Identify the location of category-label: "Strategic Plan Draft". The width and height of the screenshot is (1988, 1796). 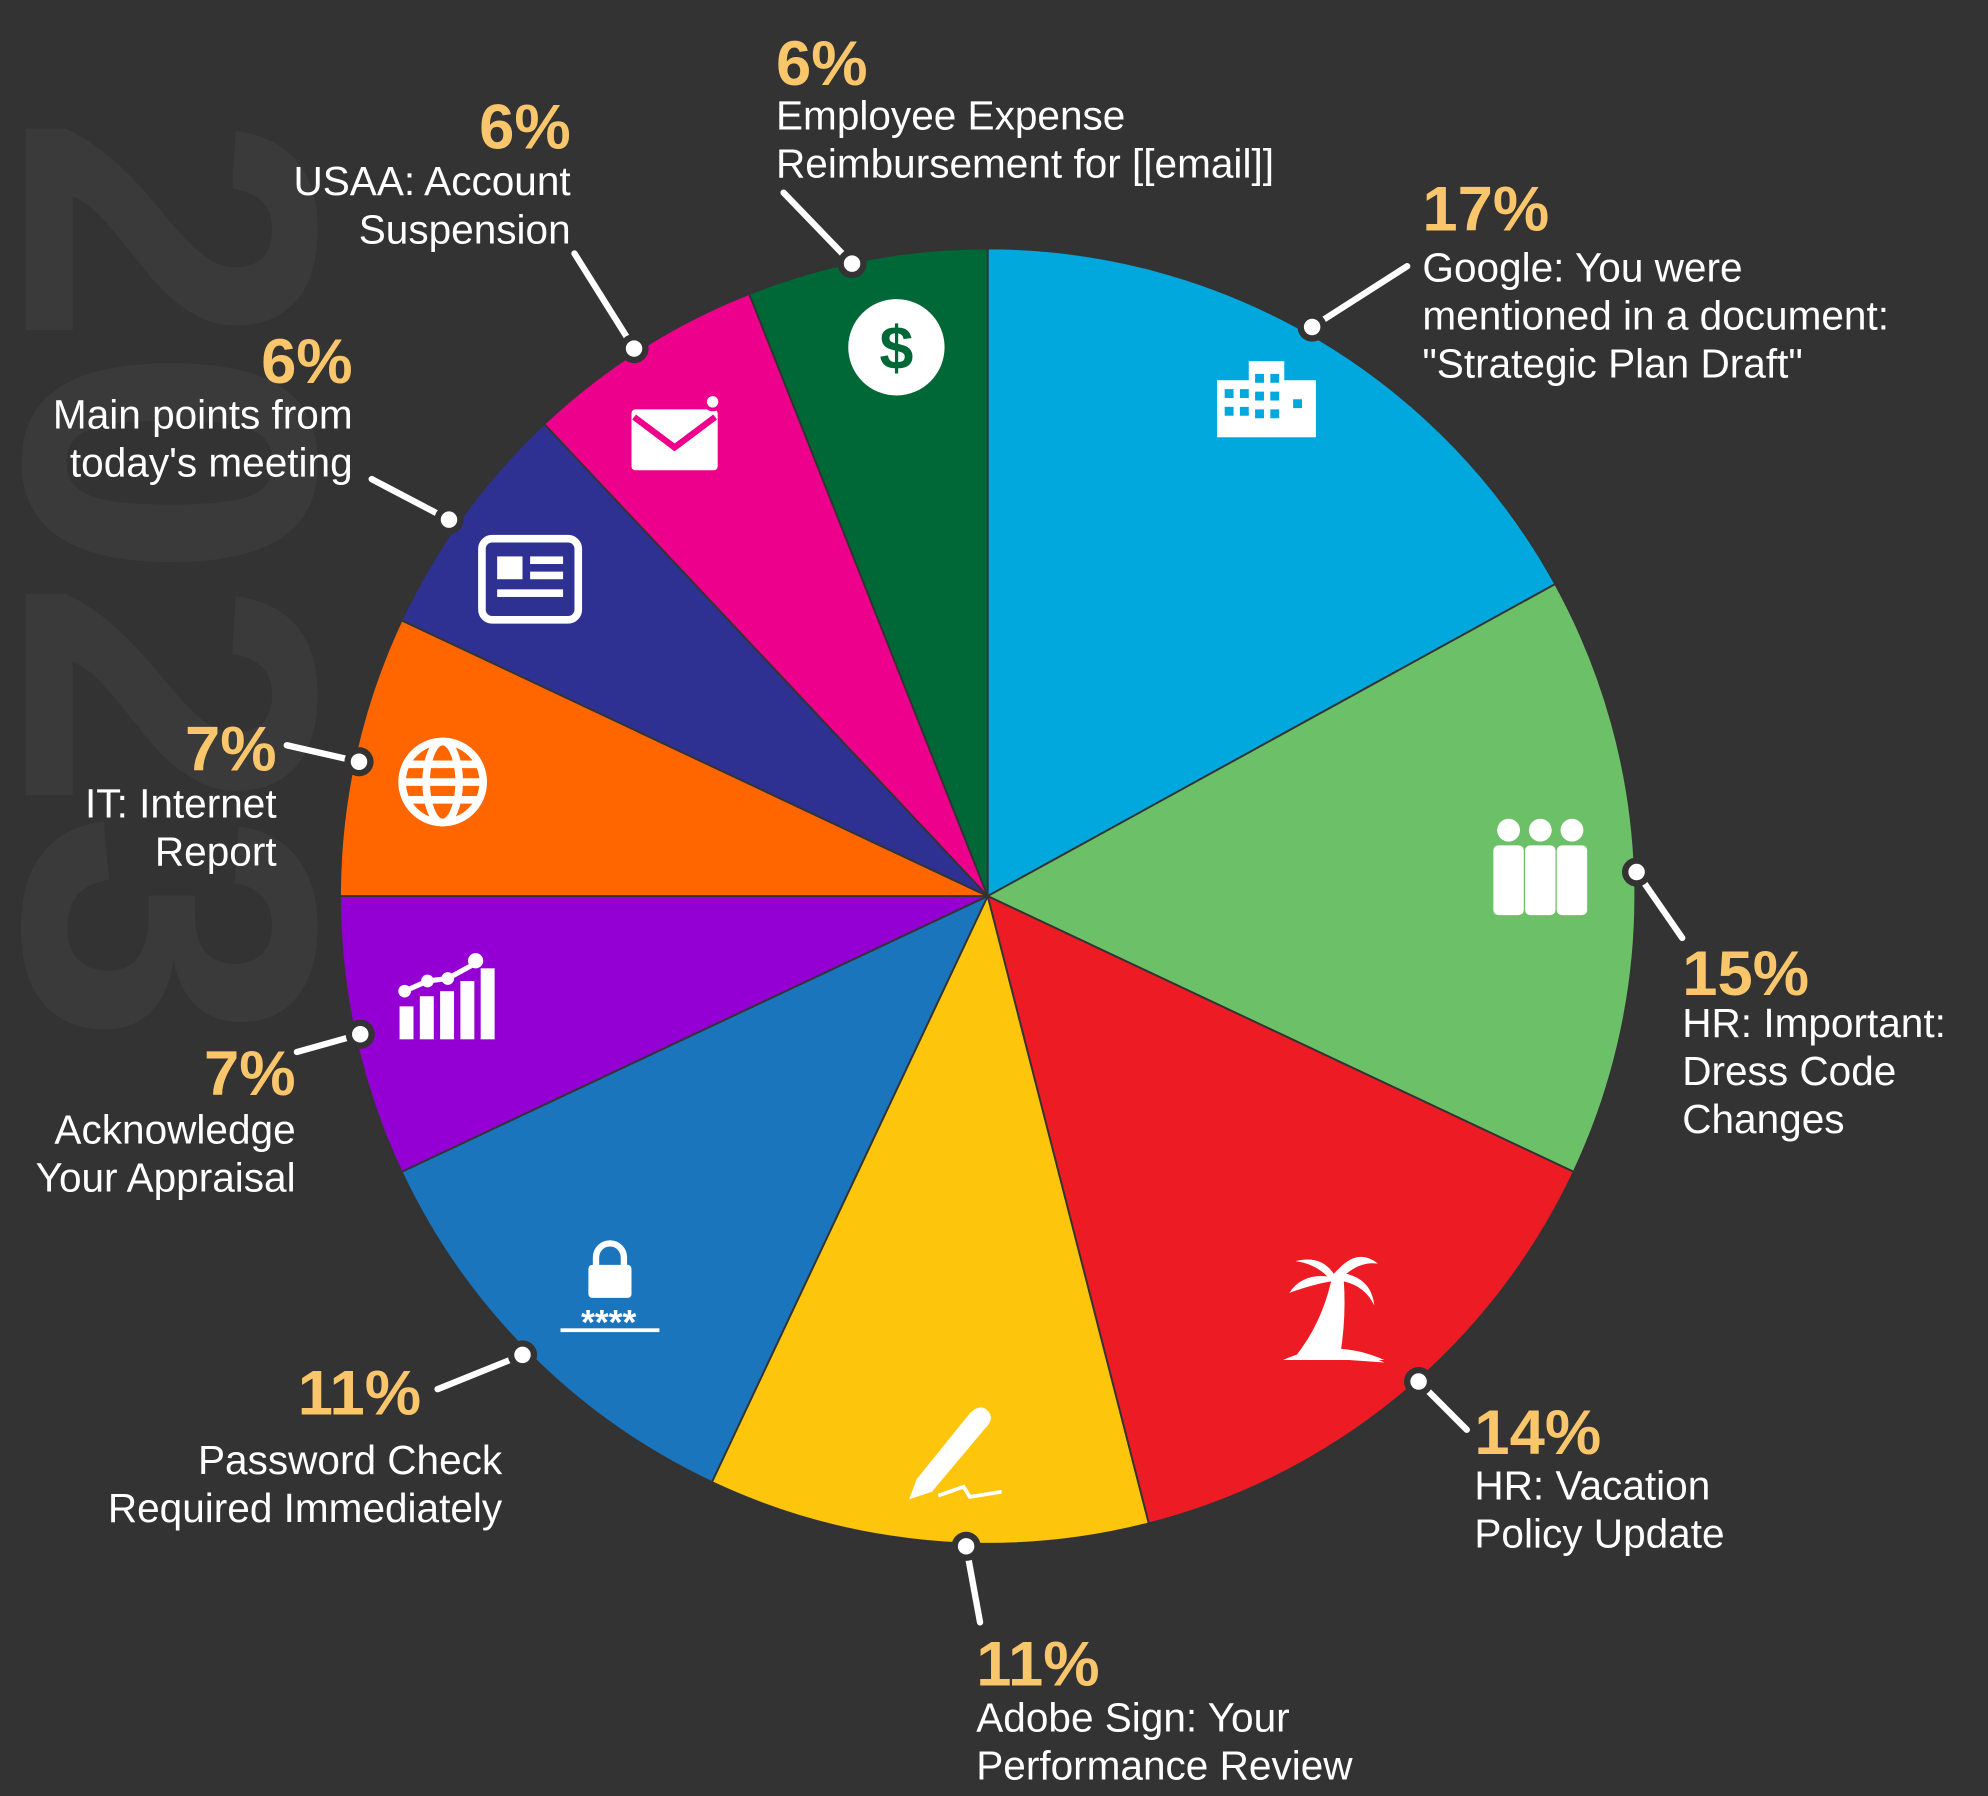
(1612, 364).